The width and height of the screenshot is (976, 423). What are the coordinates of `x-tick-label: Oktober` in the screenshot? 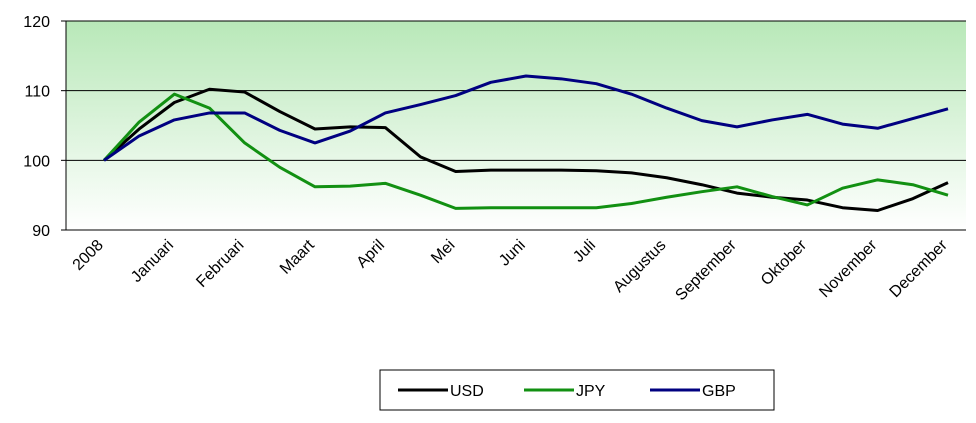 It's located at (784, 262).